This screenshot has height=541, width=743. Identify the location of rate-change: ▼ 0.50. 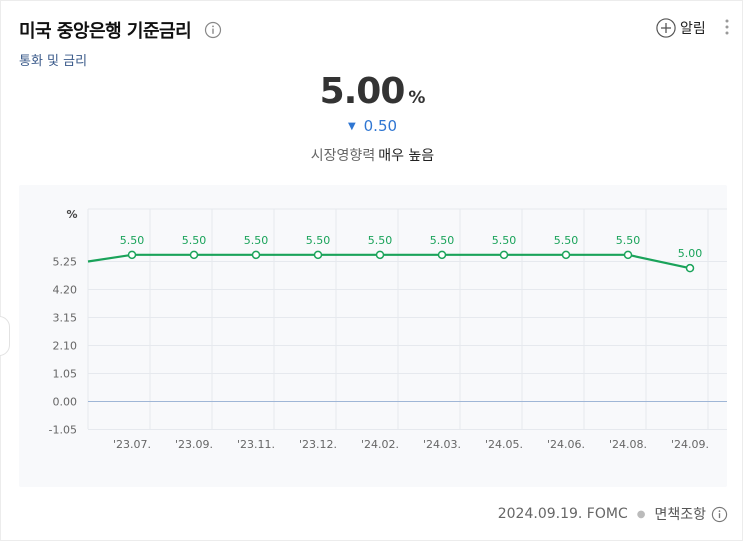
(372, 126).